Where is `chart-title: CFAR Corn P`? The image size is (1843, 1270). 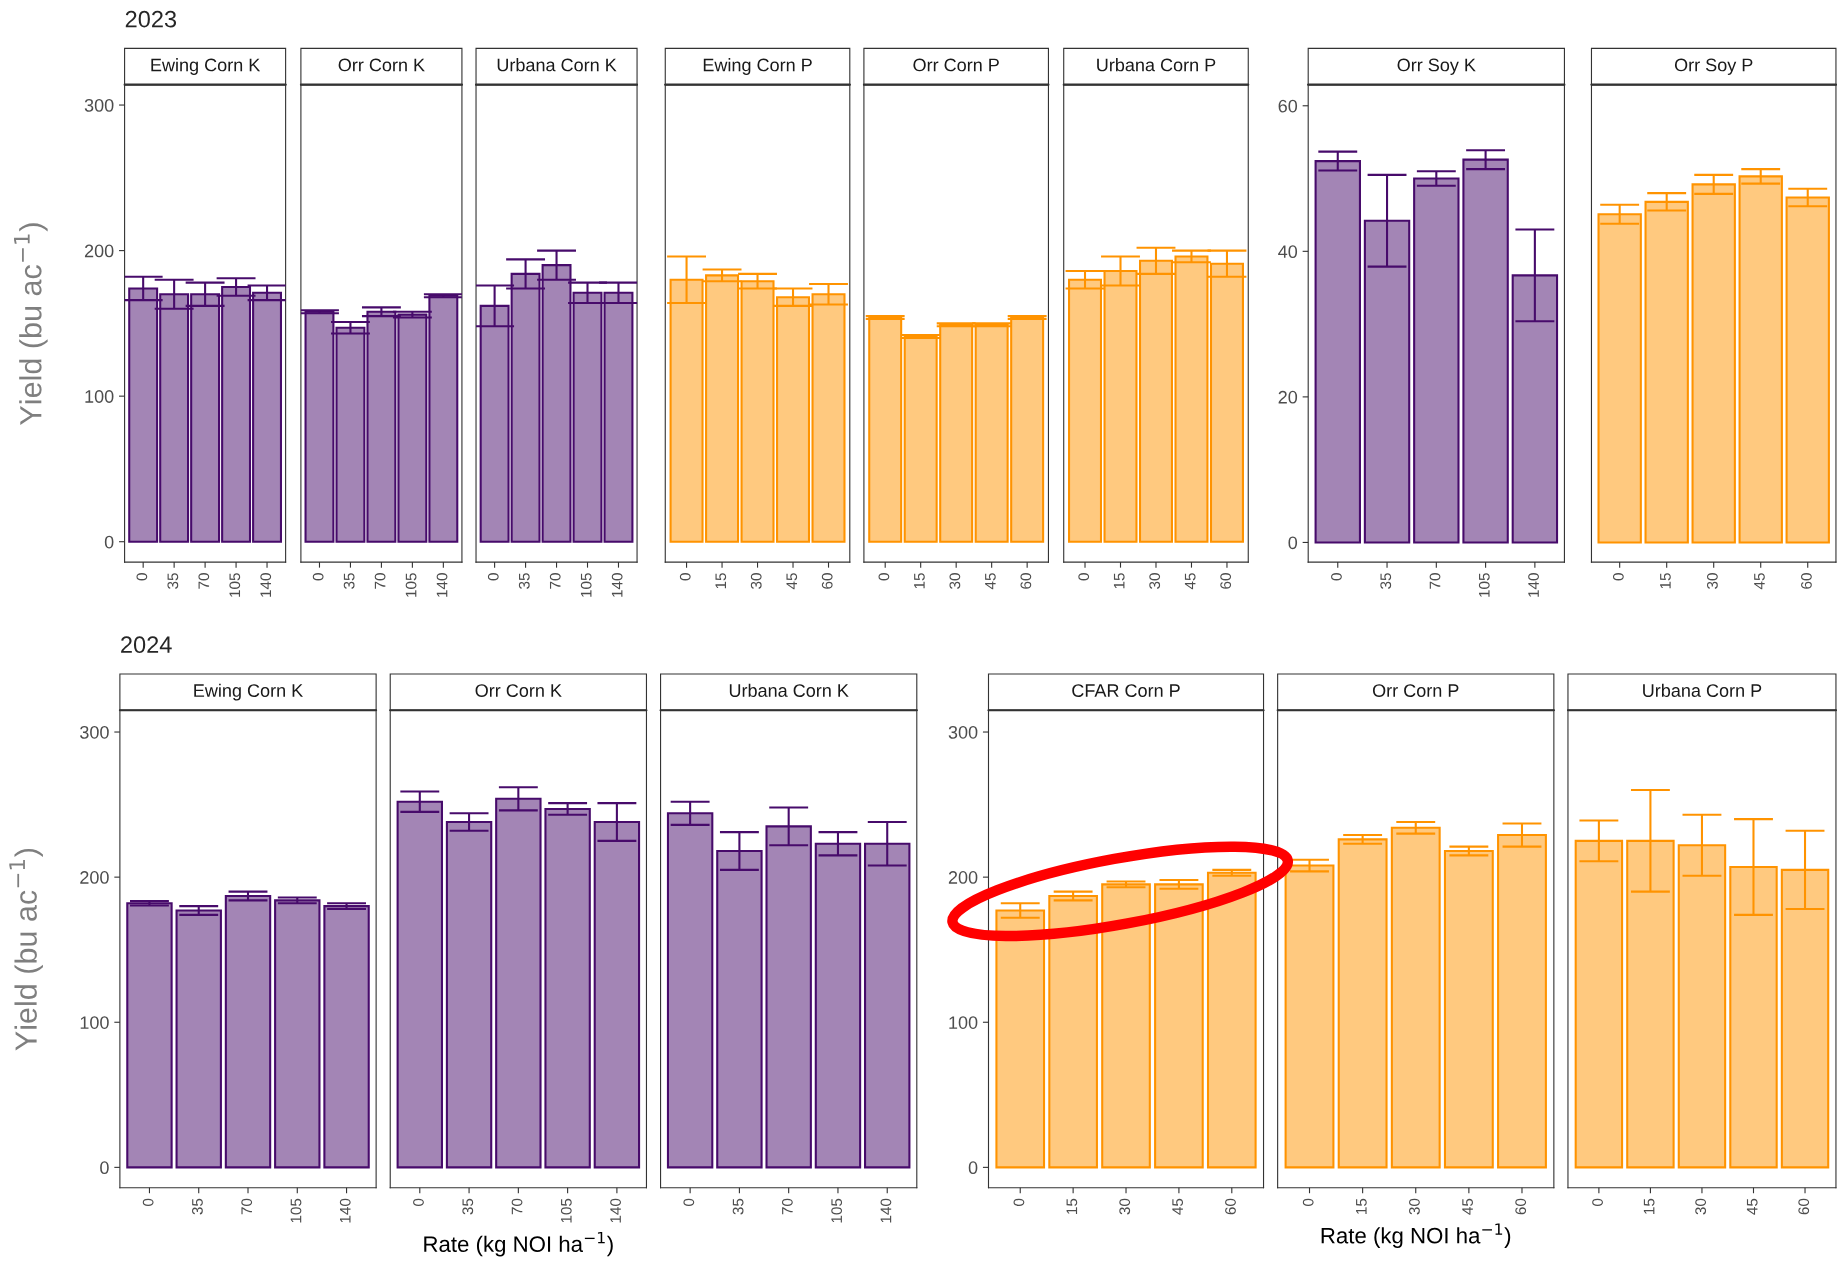 chart-title: CFAR Corn P is located at coordinates (1126, 690).